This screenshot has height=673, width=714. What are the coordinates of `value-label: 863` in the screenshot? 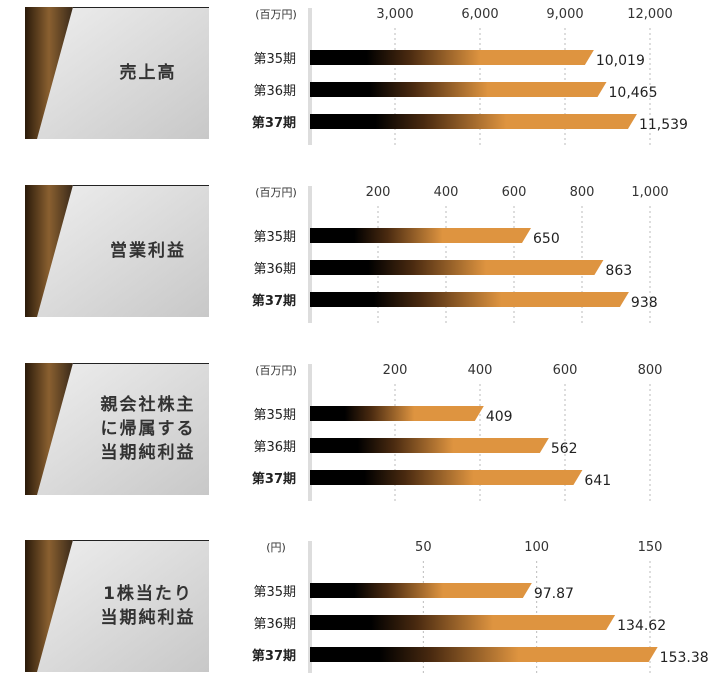 It's located at (618, 271).